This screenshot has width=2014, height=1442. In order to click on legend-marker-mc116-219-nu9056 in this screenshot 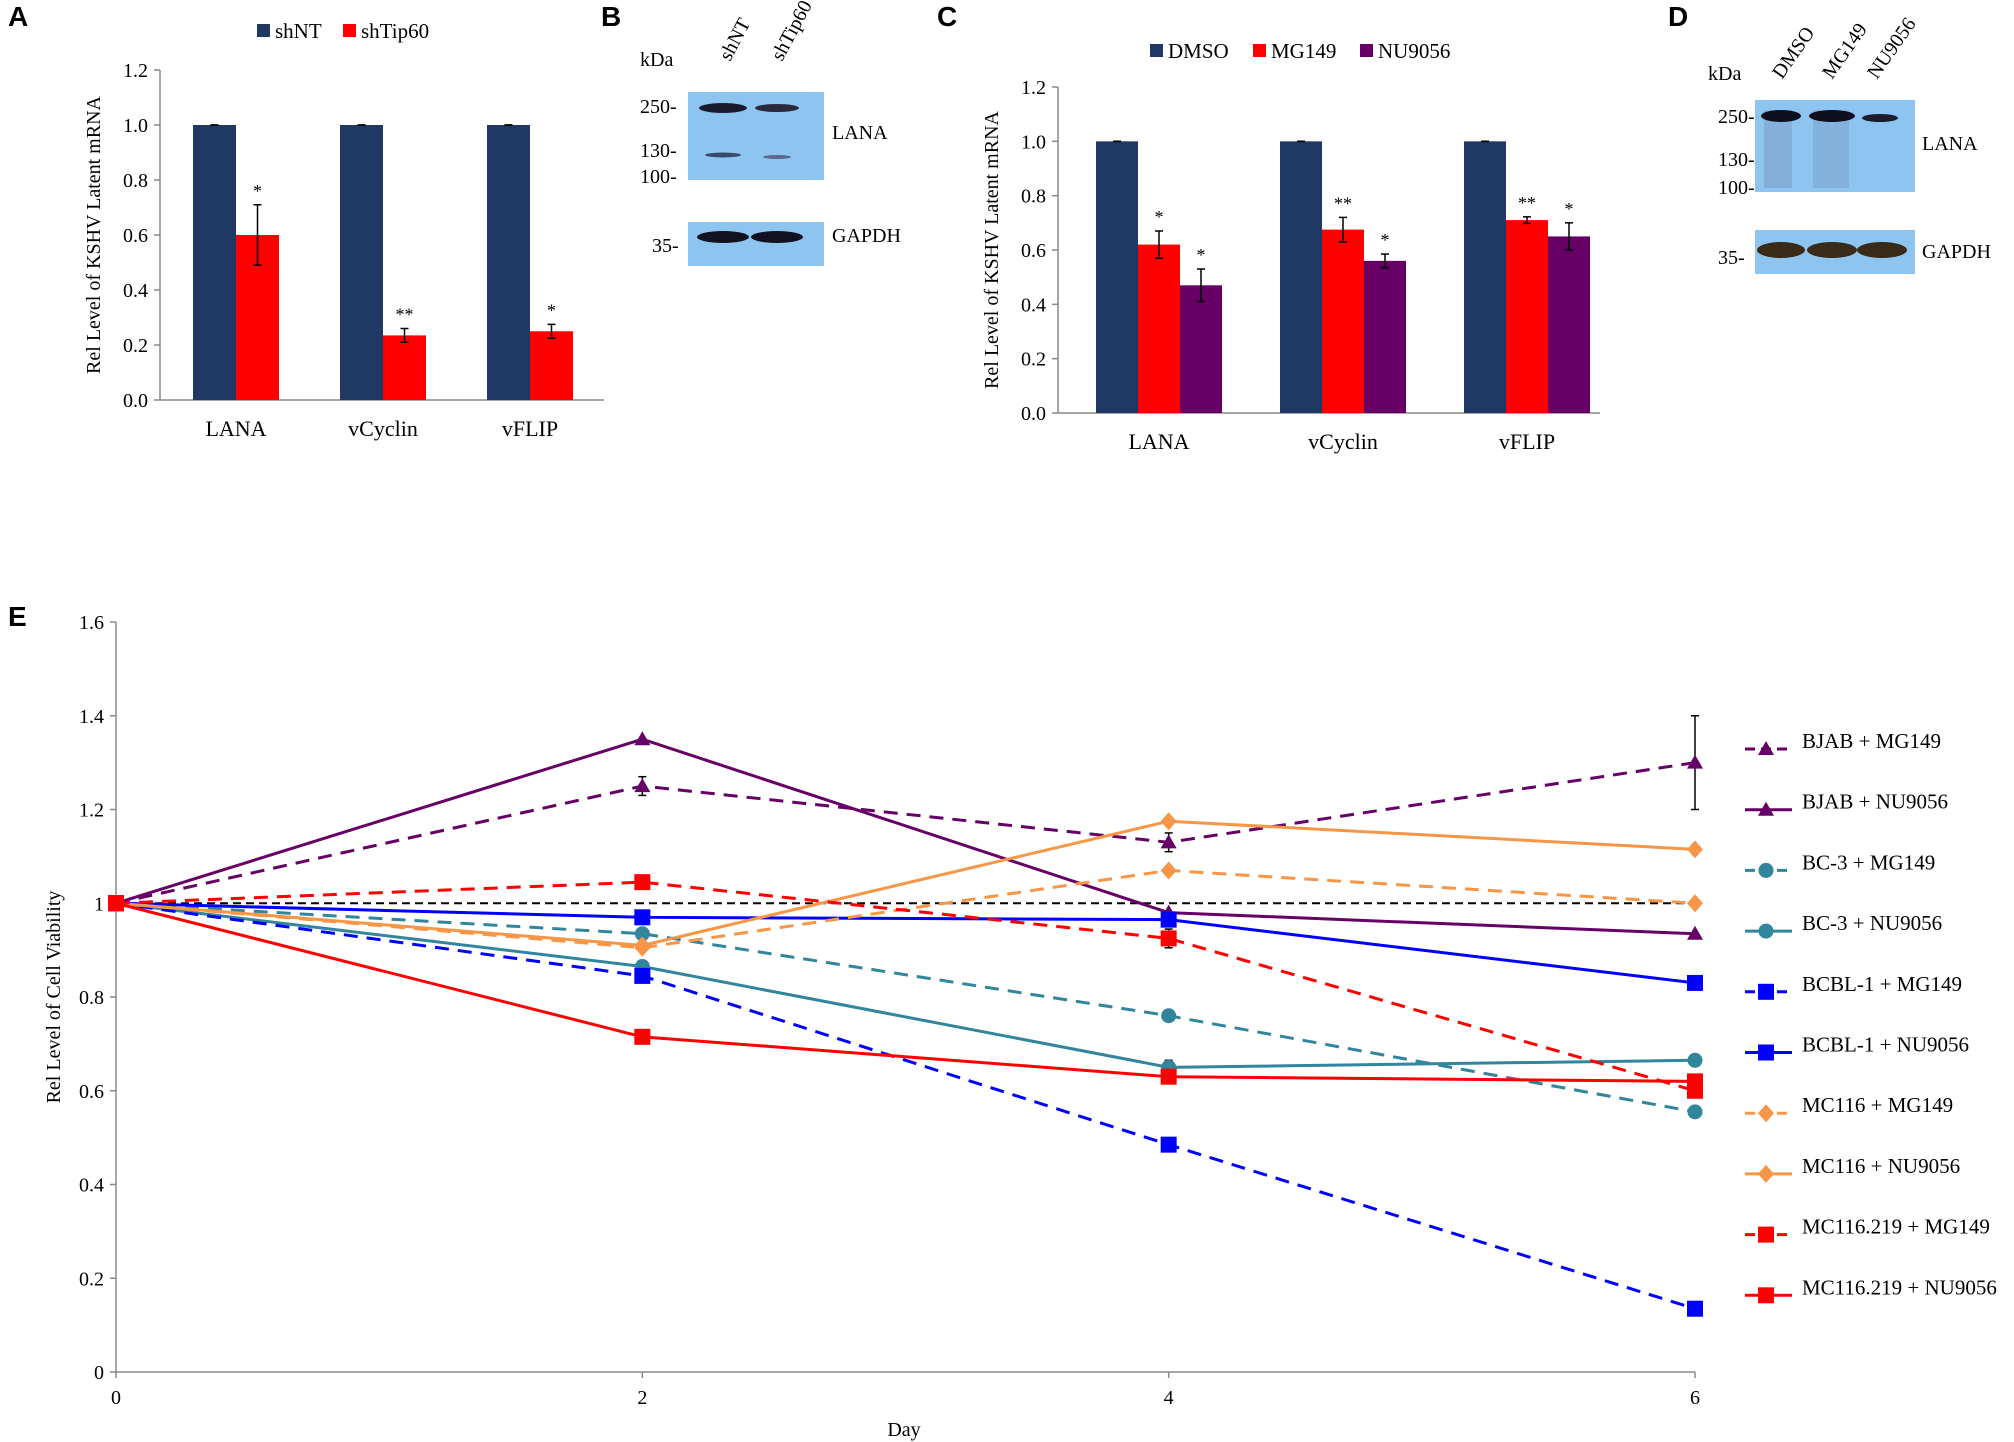, I will do `click(1766, 1295)`.